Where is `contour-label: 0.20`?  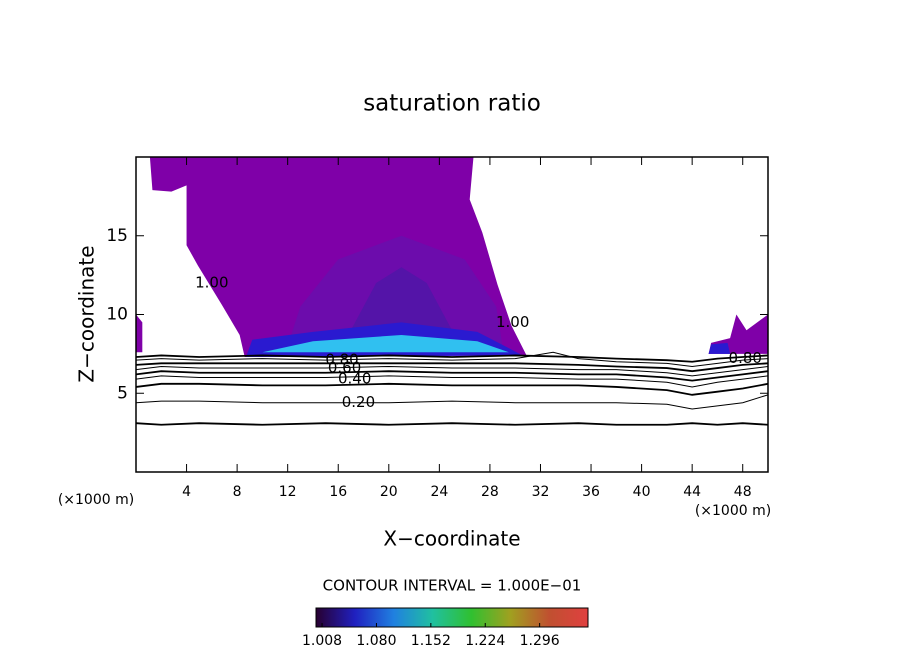
contour-label: 0.20 is located at coordinates (358, 402).